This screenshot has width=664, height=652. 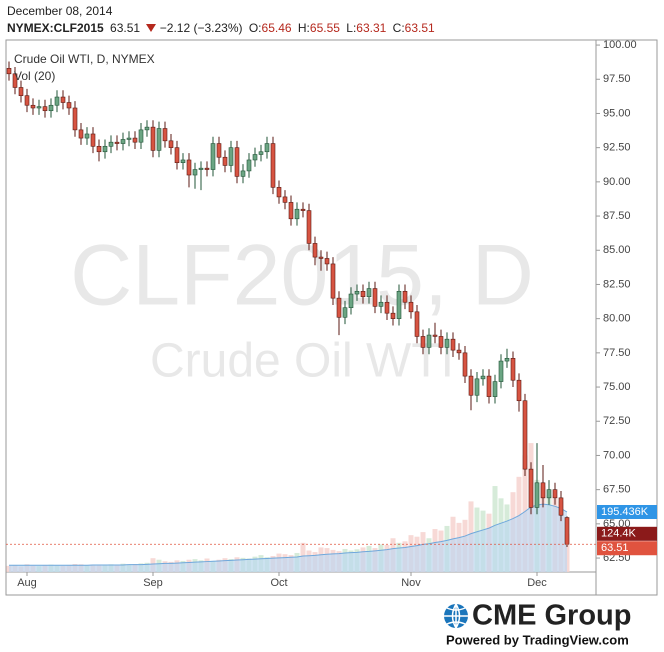 I want to click on y-tick-label: 77.50, so click(x=617, y=353).